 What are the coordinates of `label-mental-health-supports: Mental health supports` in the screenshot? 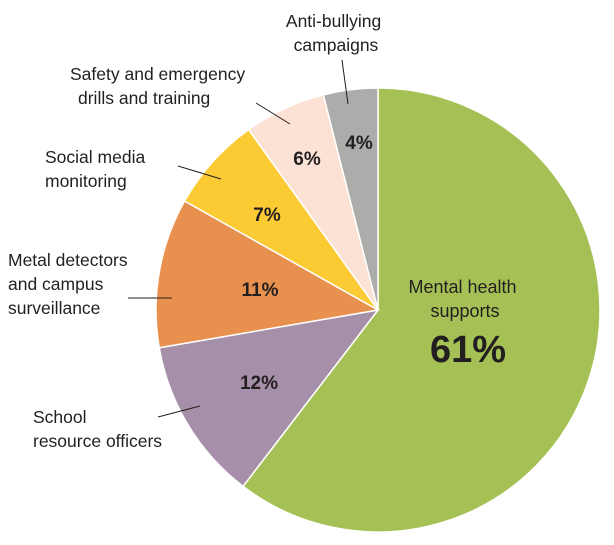 It's located at (464, 299).